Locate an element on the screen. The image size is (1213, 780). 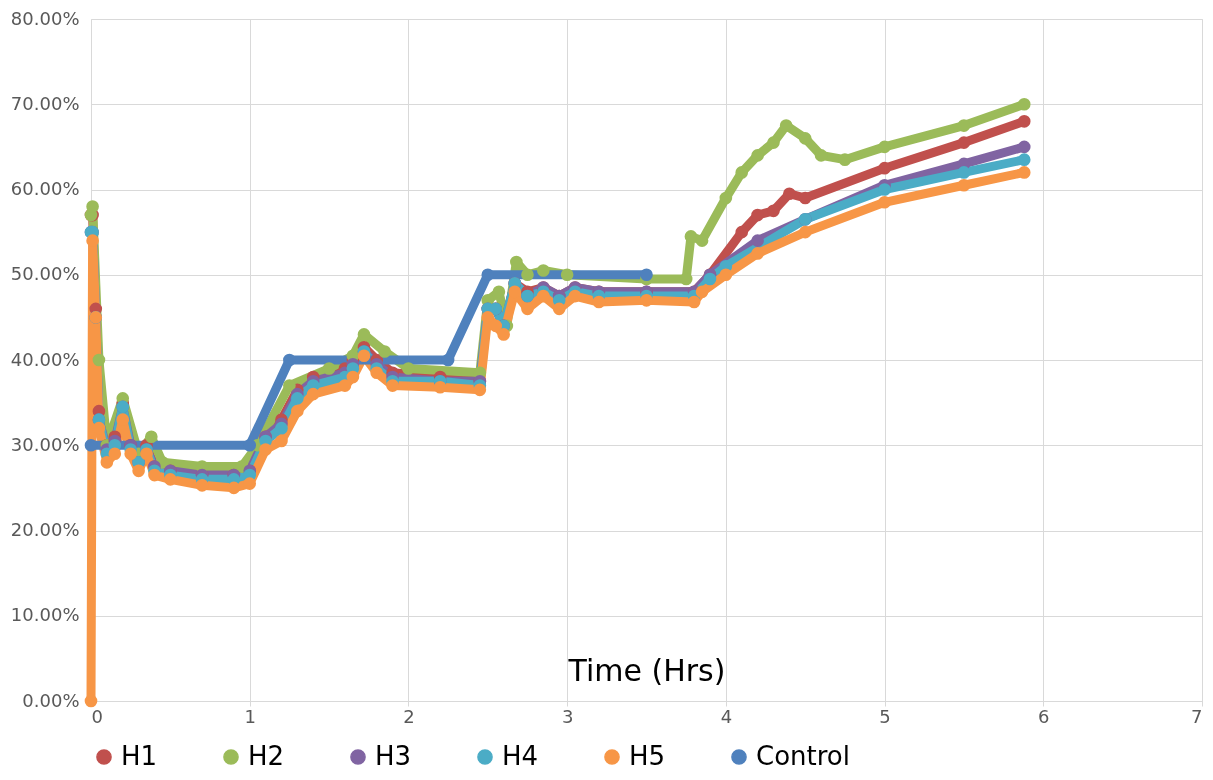
y-tick-label: 20.00% is located at coordinates (45, 529).